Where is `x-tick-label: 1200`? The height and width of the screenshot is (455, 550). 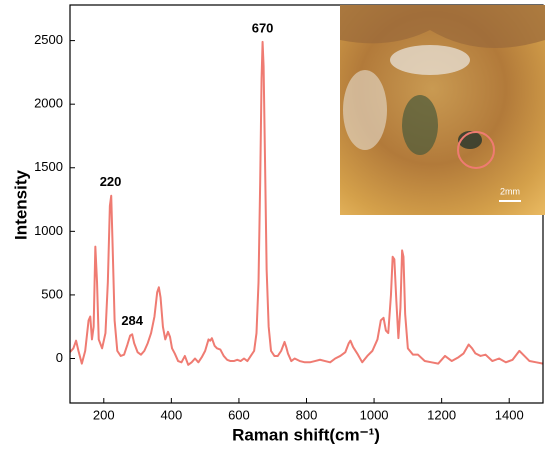 x-tick-label: 1200 is located at coordinates (441, 414).